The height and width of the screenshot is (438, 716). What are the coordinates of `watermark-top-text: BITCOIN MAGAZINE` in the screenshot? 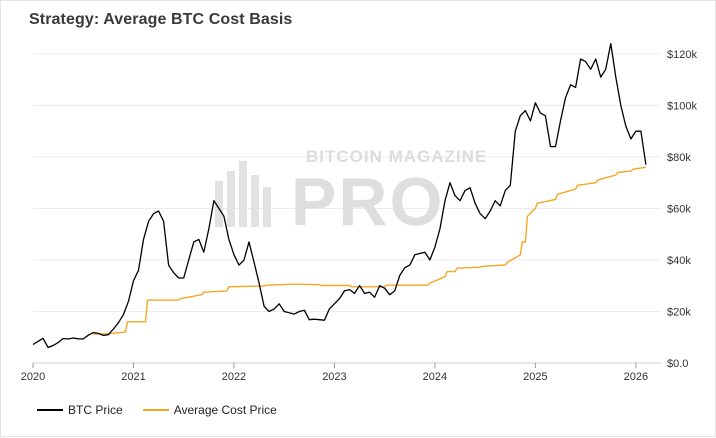 It's located at (396, 156).